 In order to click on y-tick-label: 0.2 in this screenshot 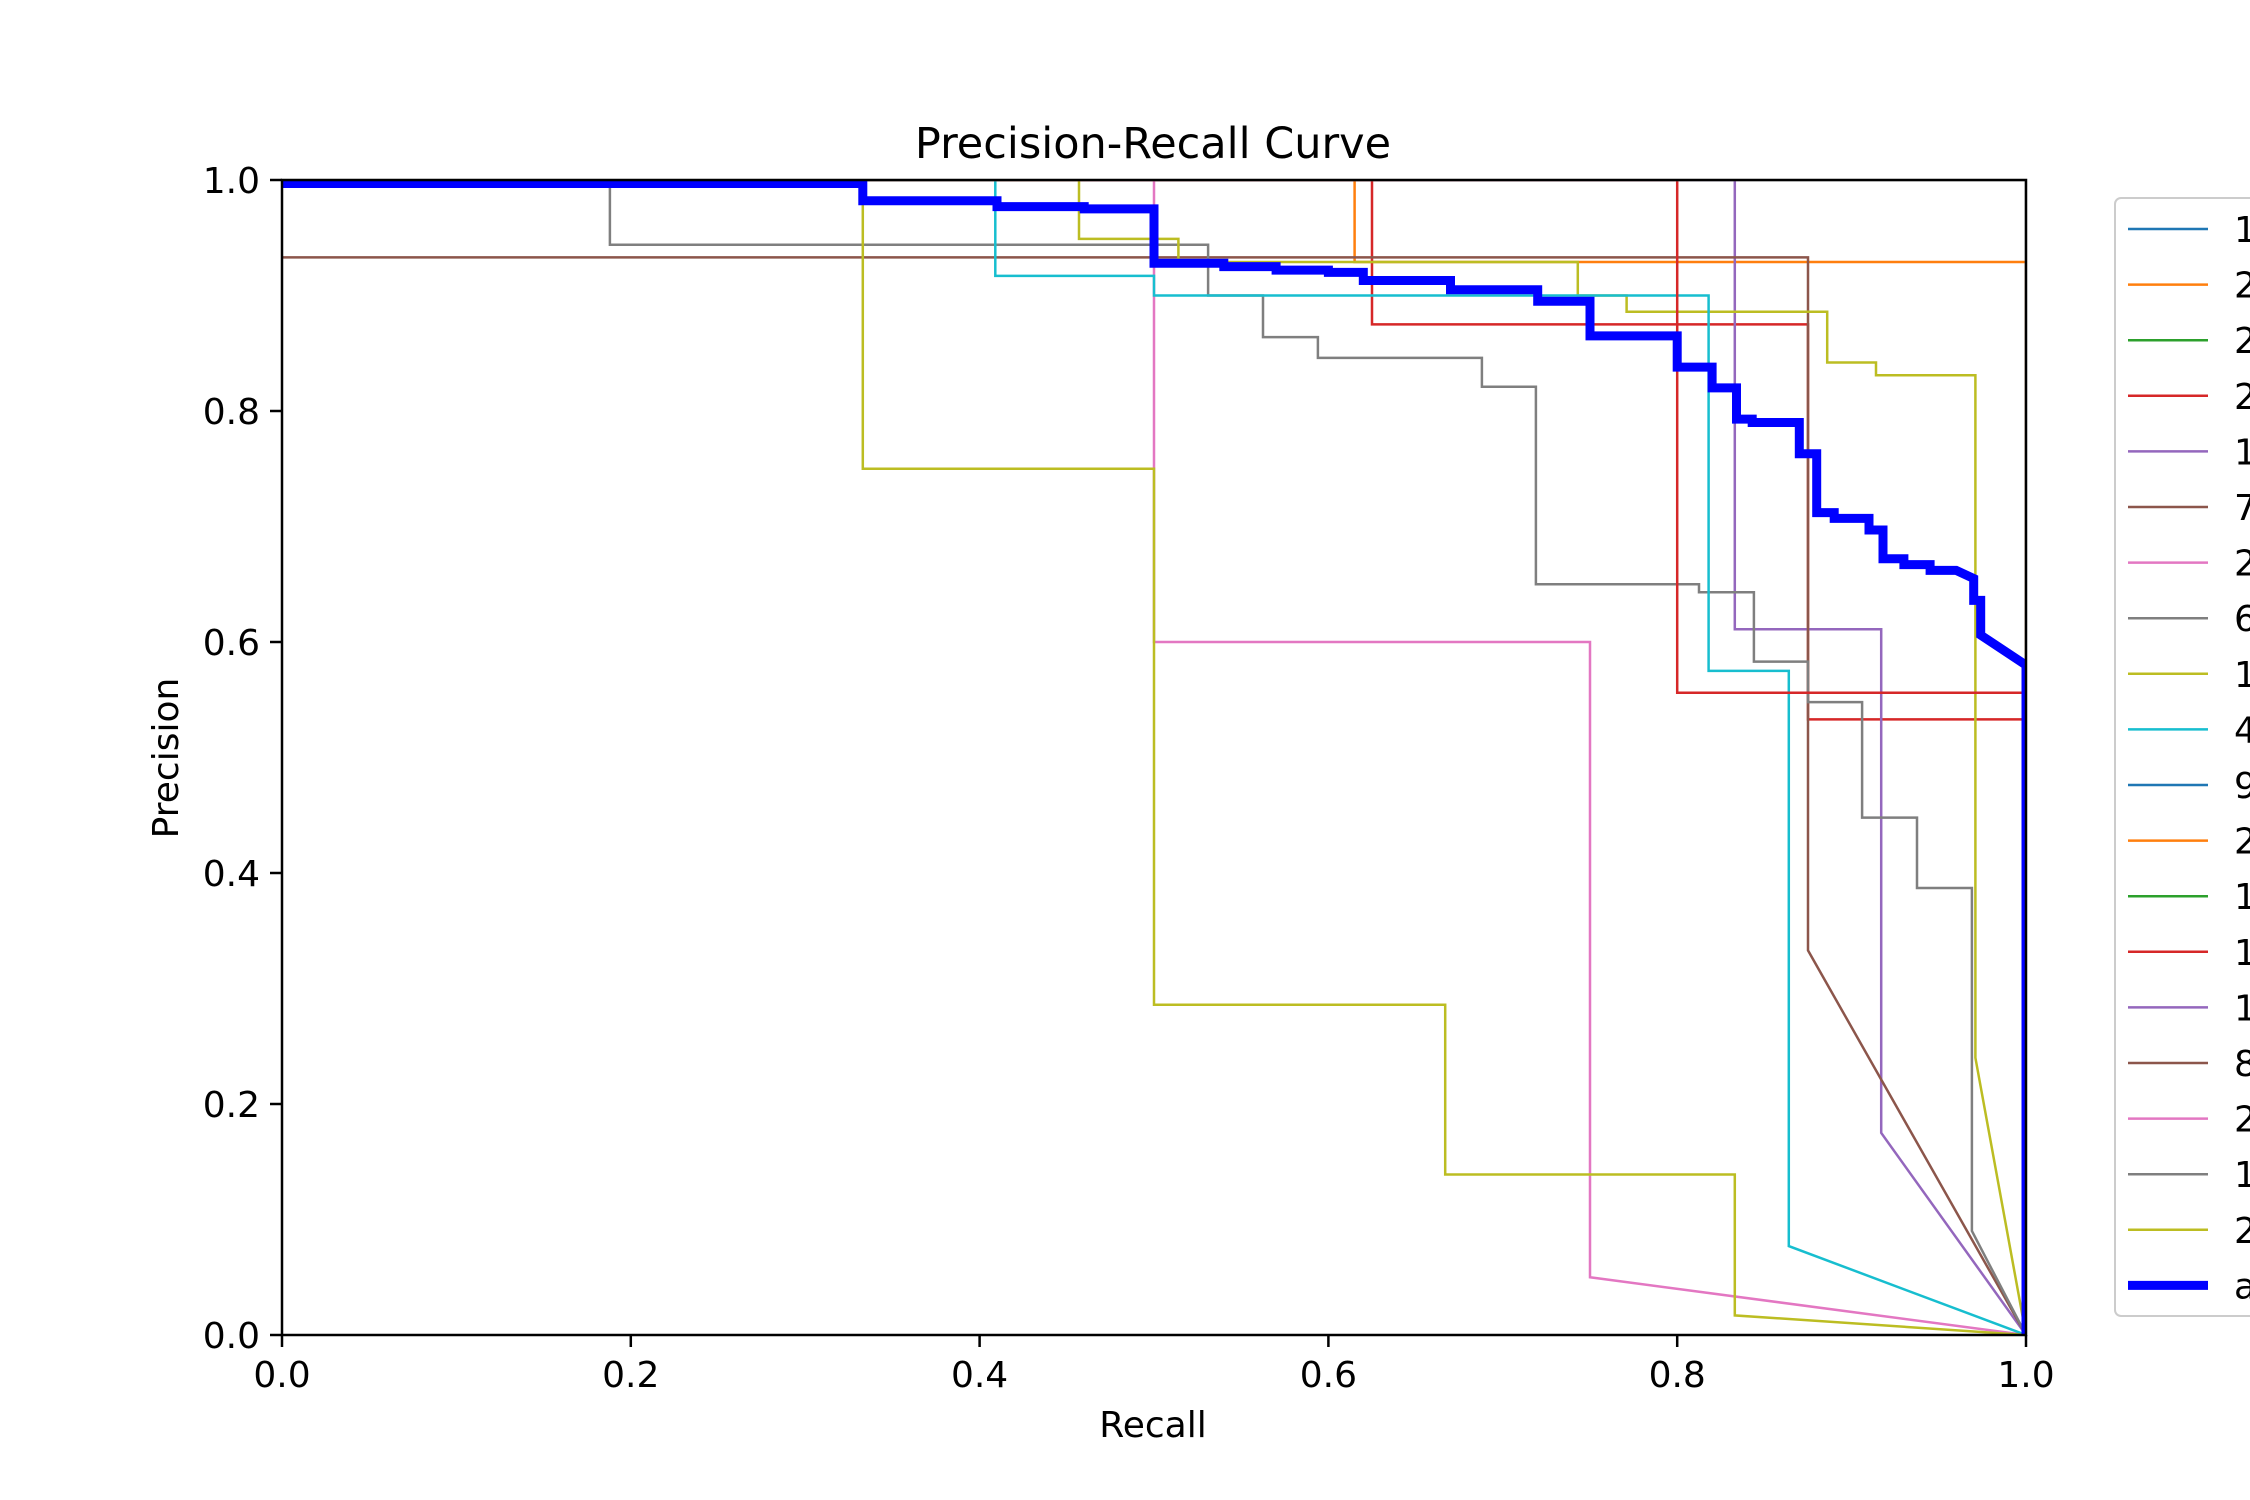, I will do `click(231, 1105)`.